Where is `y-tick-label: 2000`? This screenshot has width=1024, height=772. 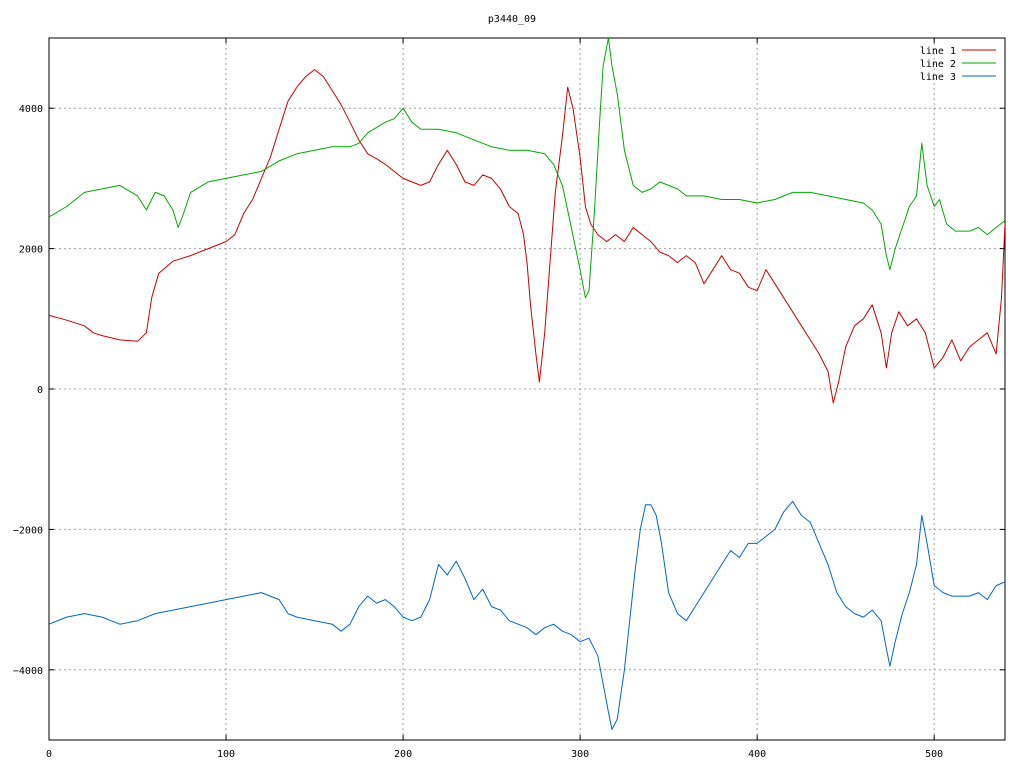
y-tick-label: 2000 is located at coordinates (31, 250).